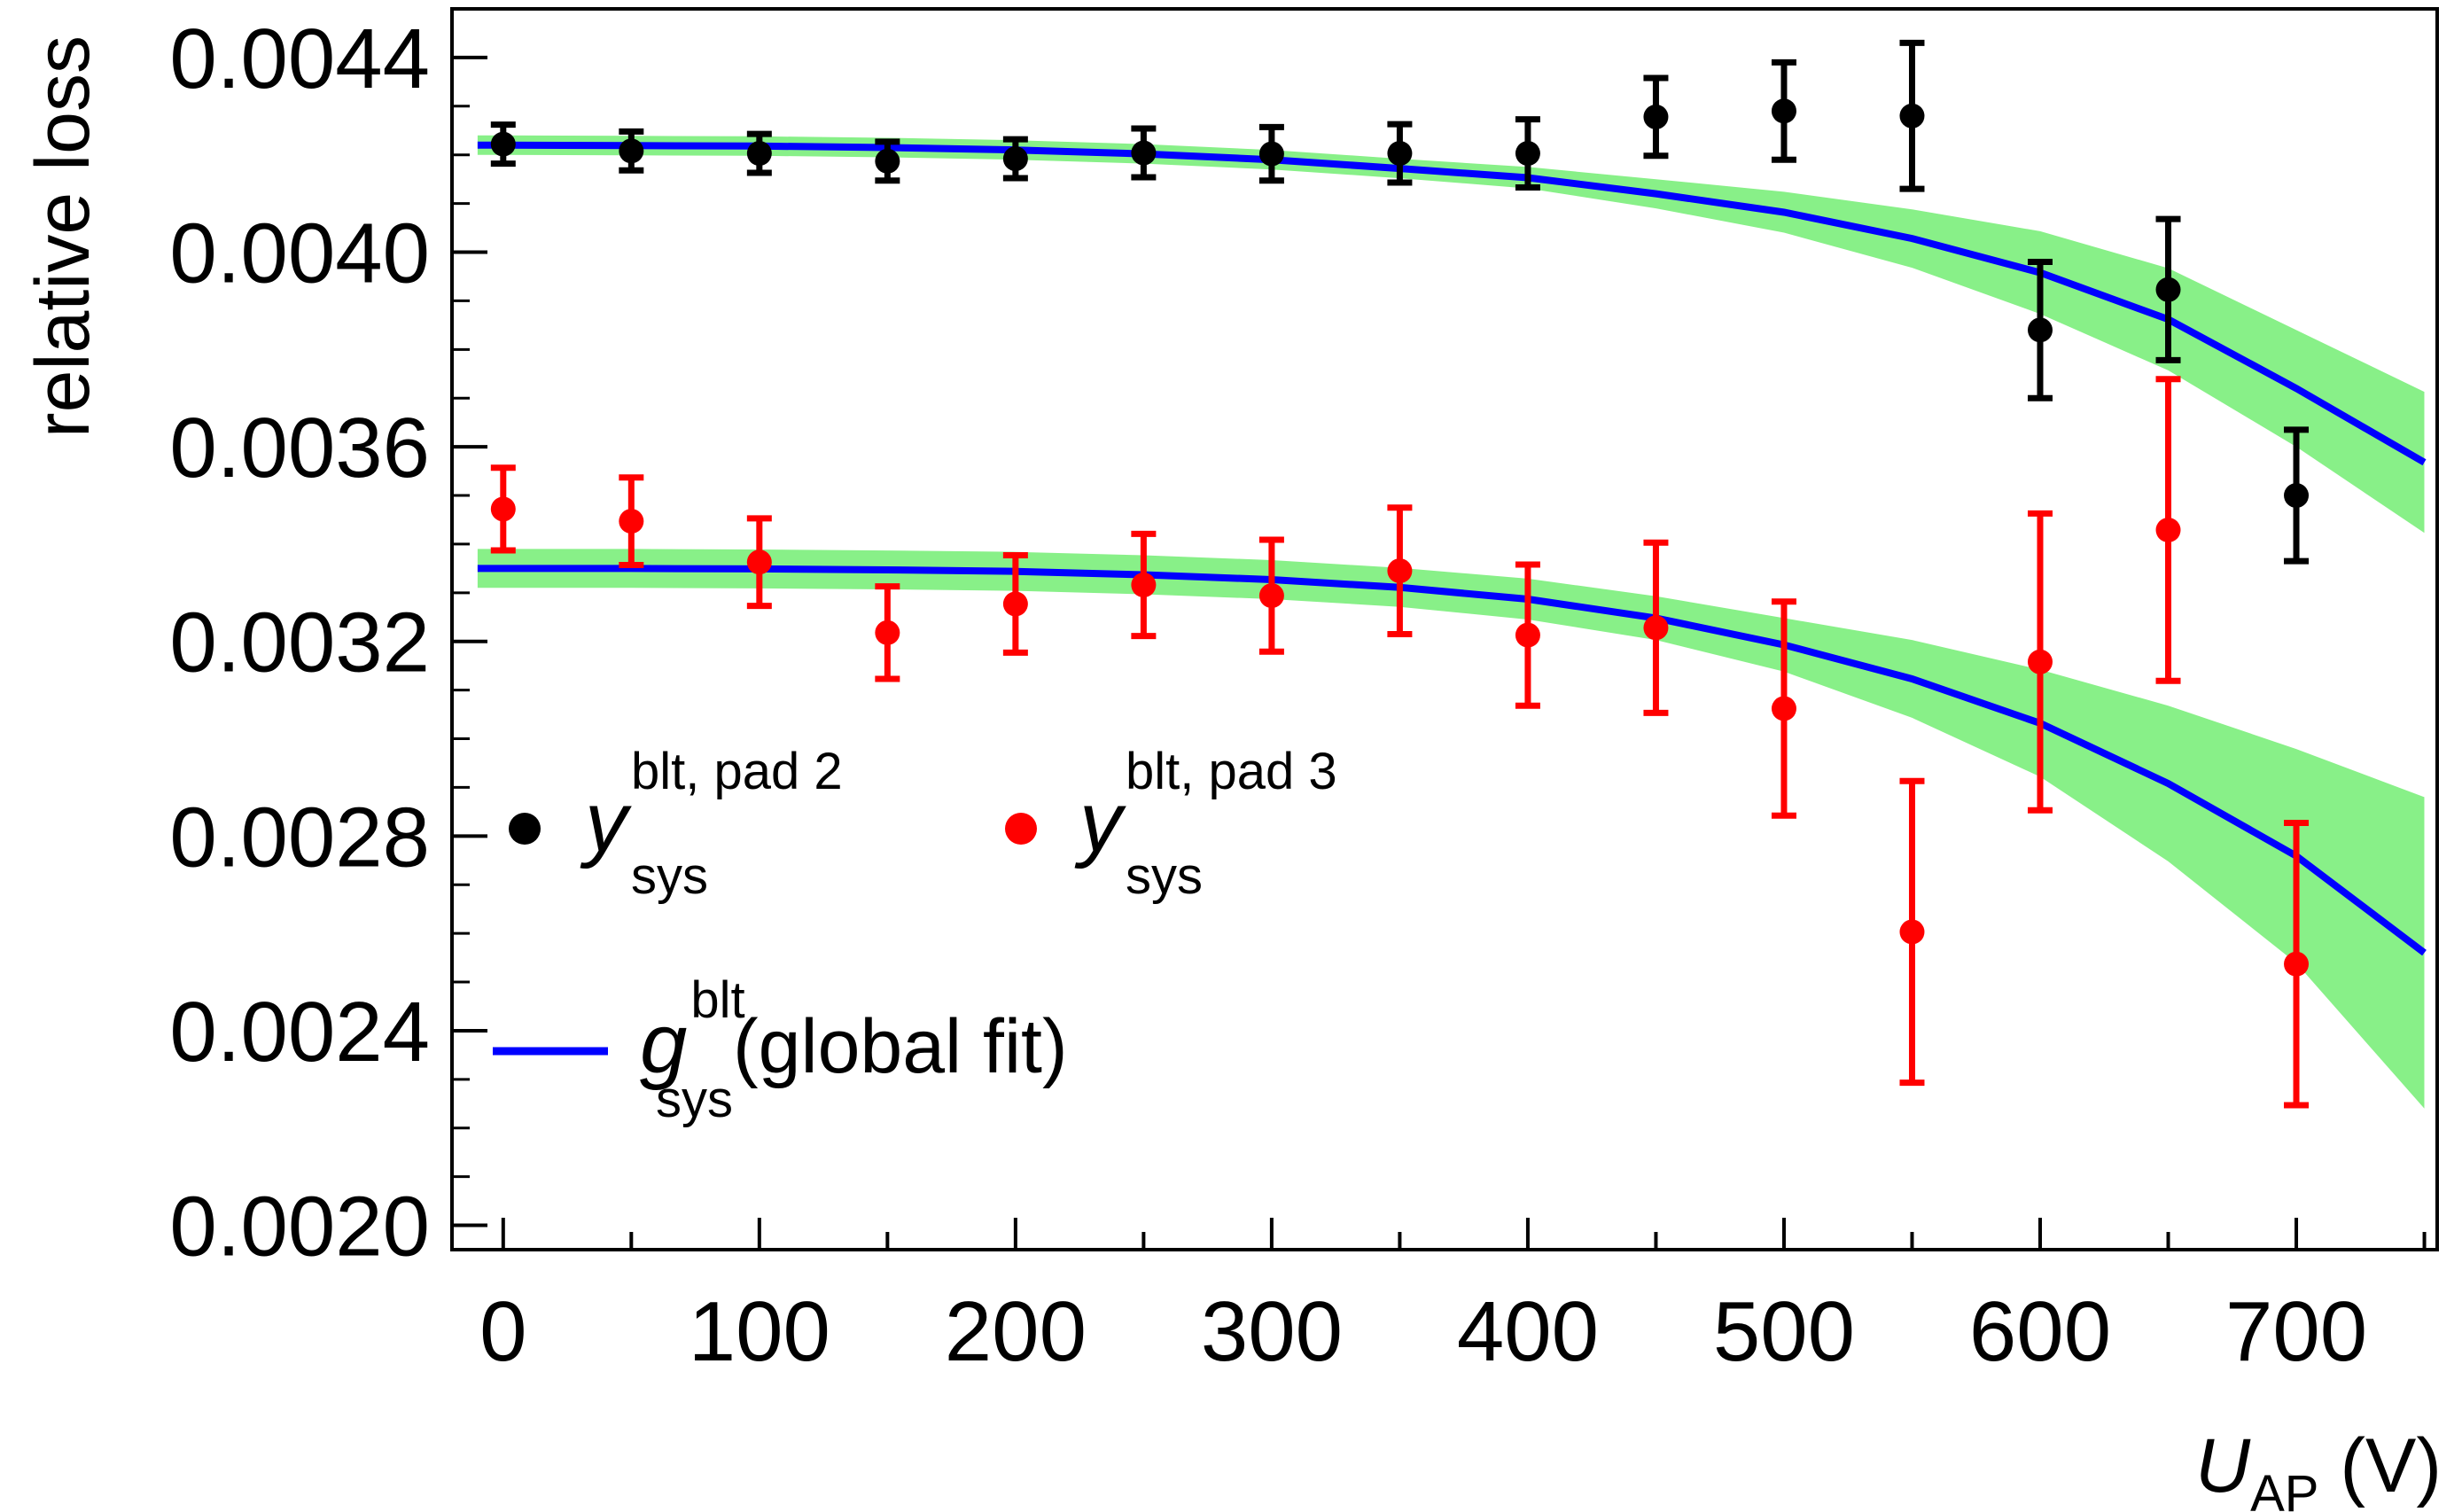 Image resolution: width=2462 pixels, height=1512 pixels. I want to click on legend-label-pad3: yblt, pad 3 sys, so click(1205, 824).